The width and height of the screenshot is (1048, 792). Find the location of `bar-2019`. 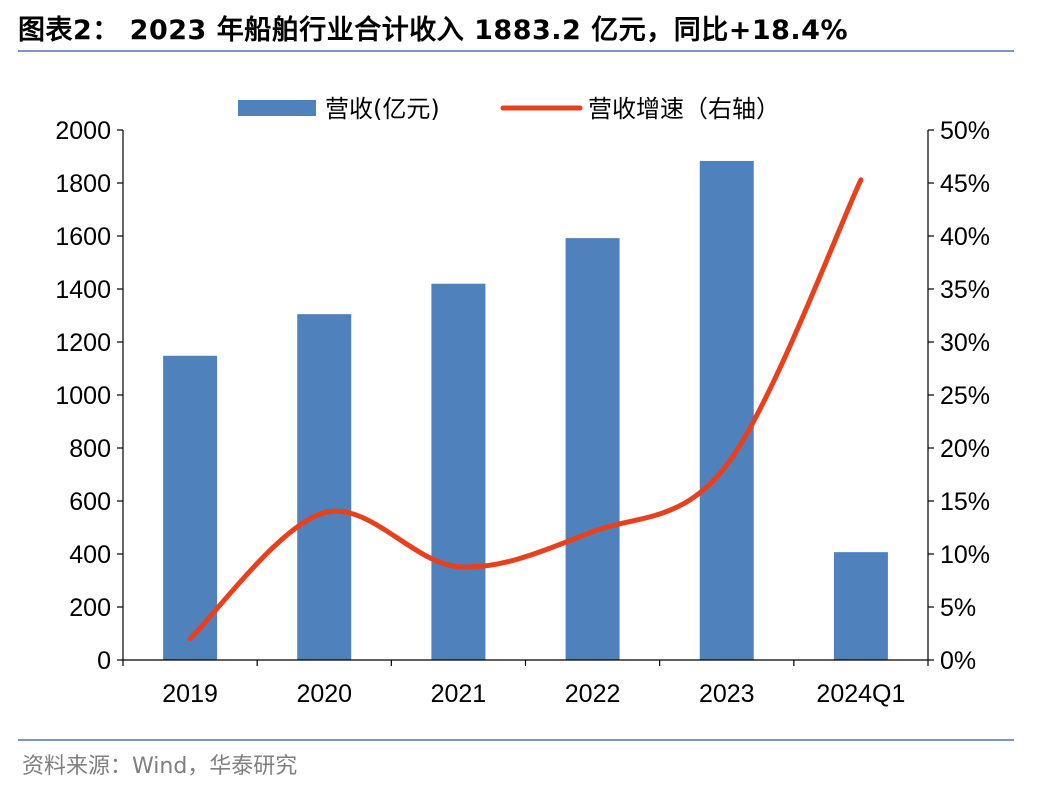

bar-2019 is located at coordinates (190, 507).